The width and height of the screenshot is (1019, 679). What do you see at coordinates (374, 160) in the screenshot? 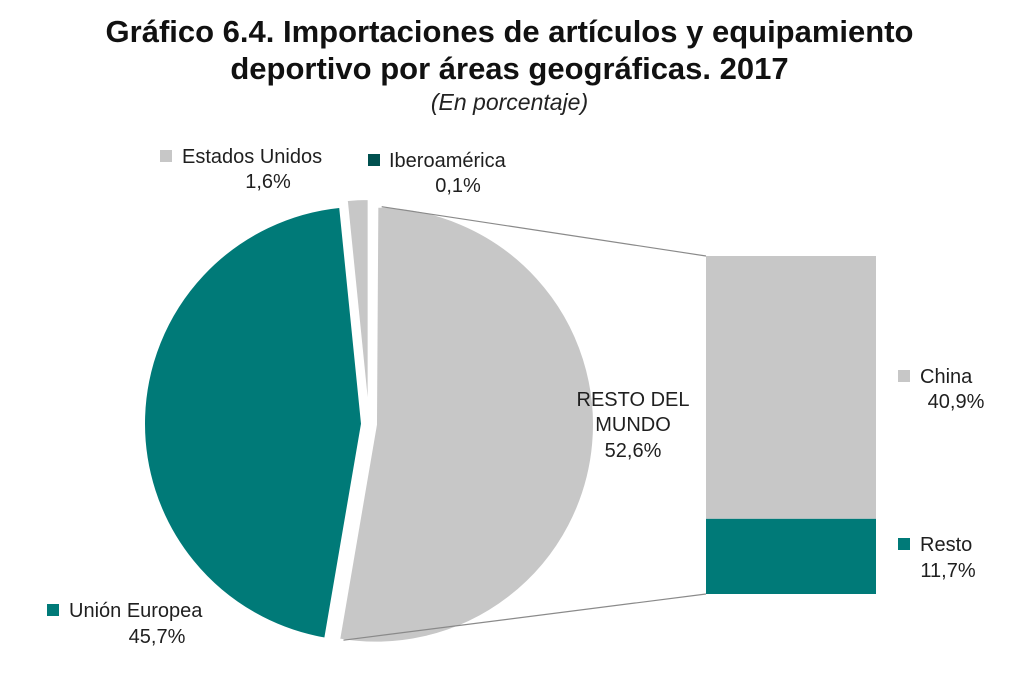
I see `legend-marker-iberoamerica` at bounding box center [374, 160].